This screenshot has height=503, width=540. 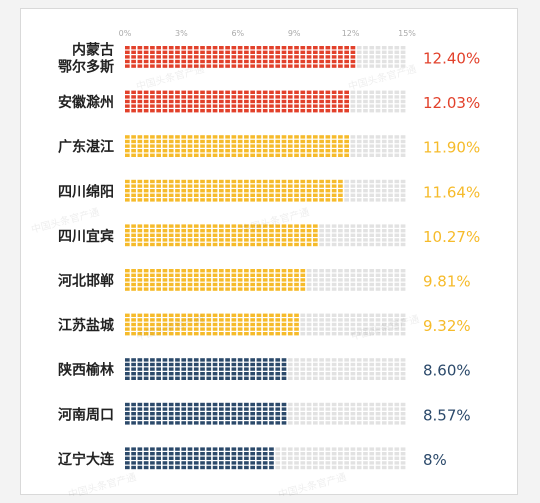 What do you see at coordinates (86, 236) in the screenshot?
I see `category-label: 四川宜宾` at bounding box center [86, 236].